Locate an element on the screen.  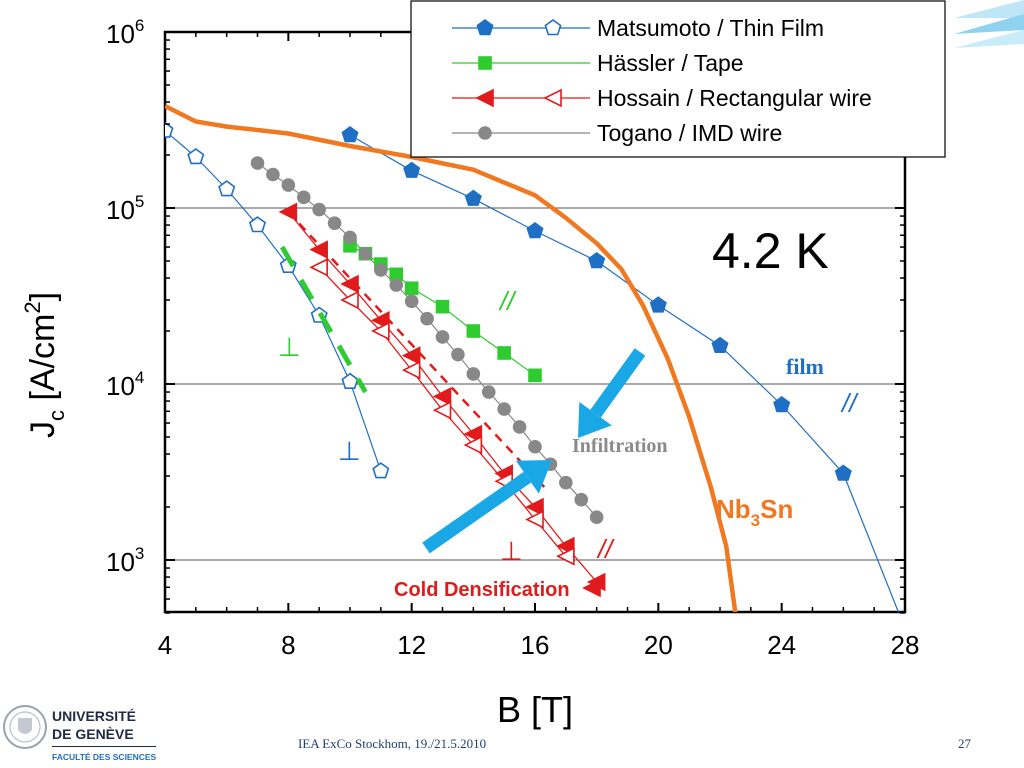
logo-line-2: DE GENÈVE is located at coordinates (93, 734).